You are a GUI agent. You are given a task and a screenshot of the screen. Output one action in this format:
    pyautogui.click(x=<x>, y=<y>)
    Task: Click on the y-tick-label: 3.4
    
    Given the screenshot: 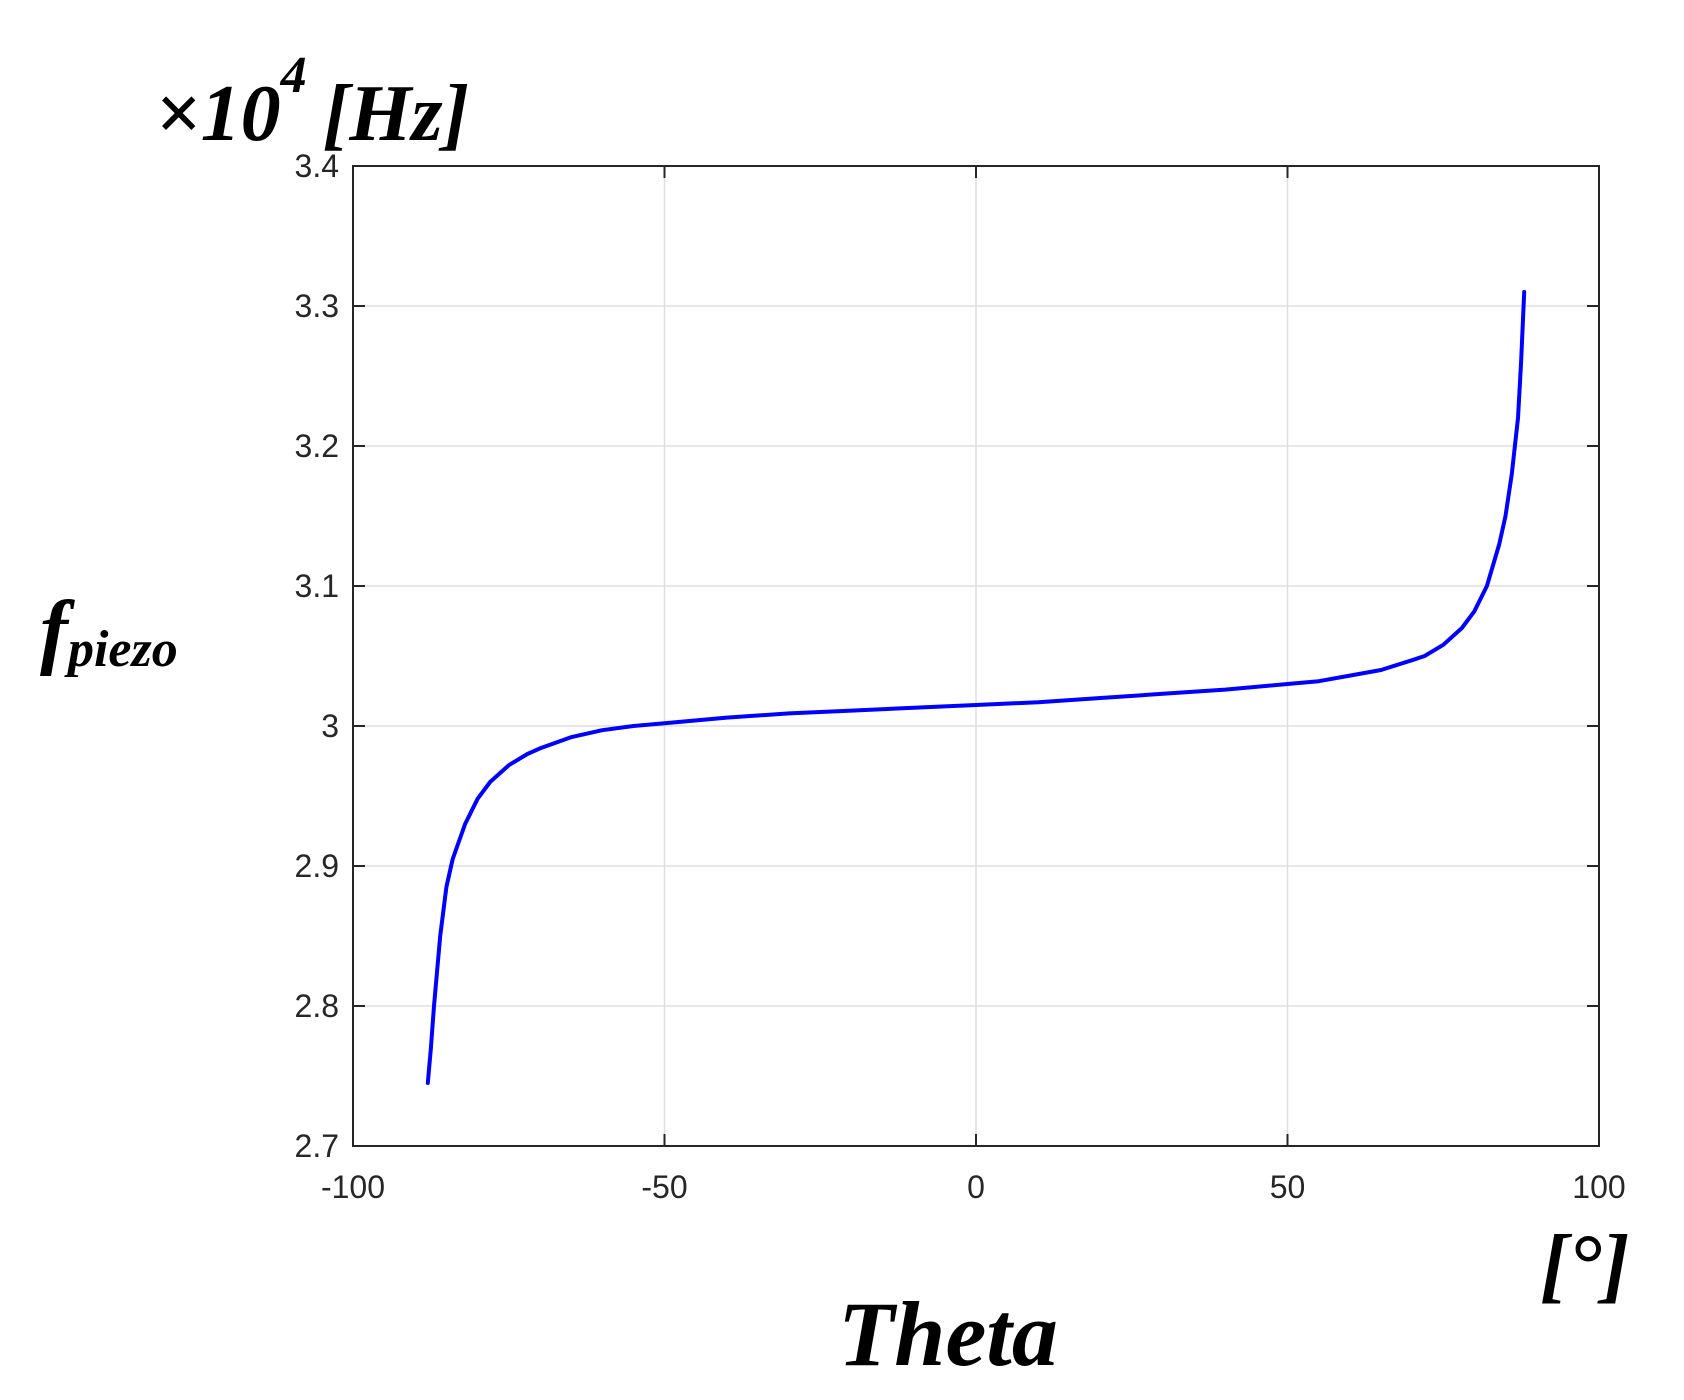 What is the action you would take?
    pyautogui.click(x=317, y=166)
    